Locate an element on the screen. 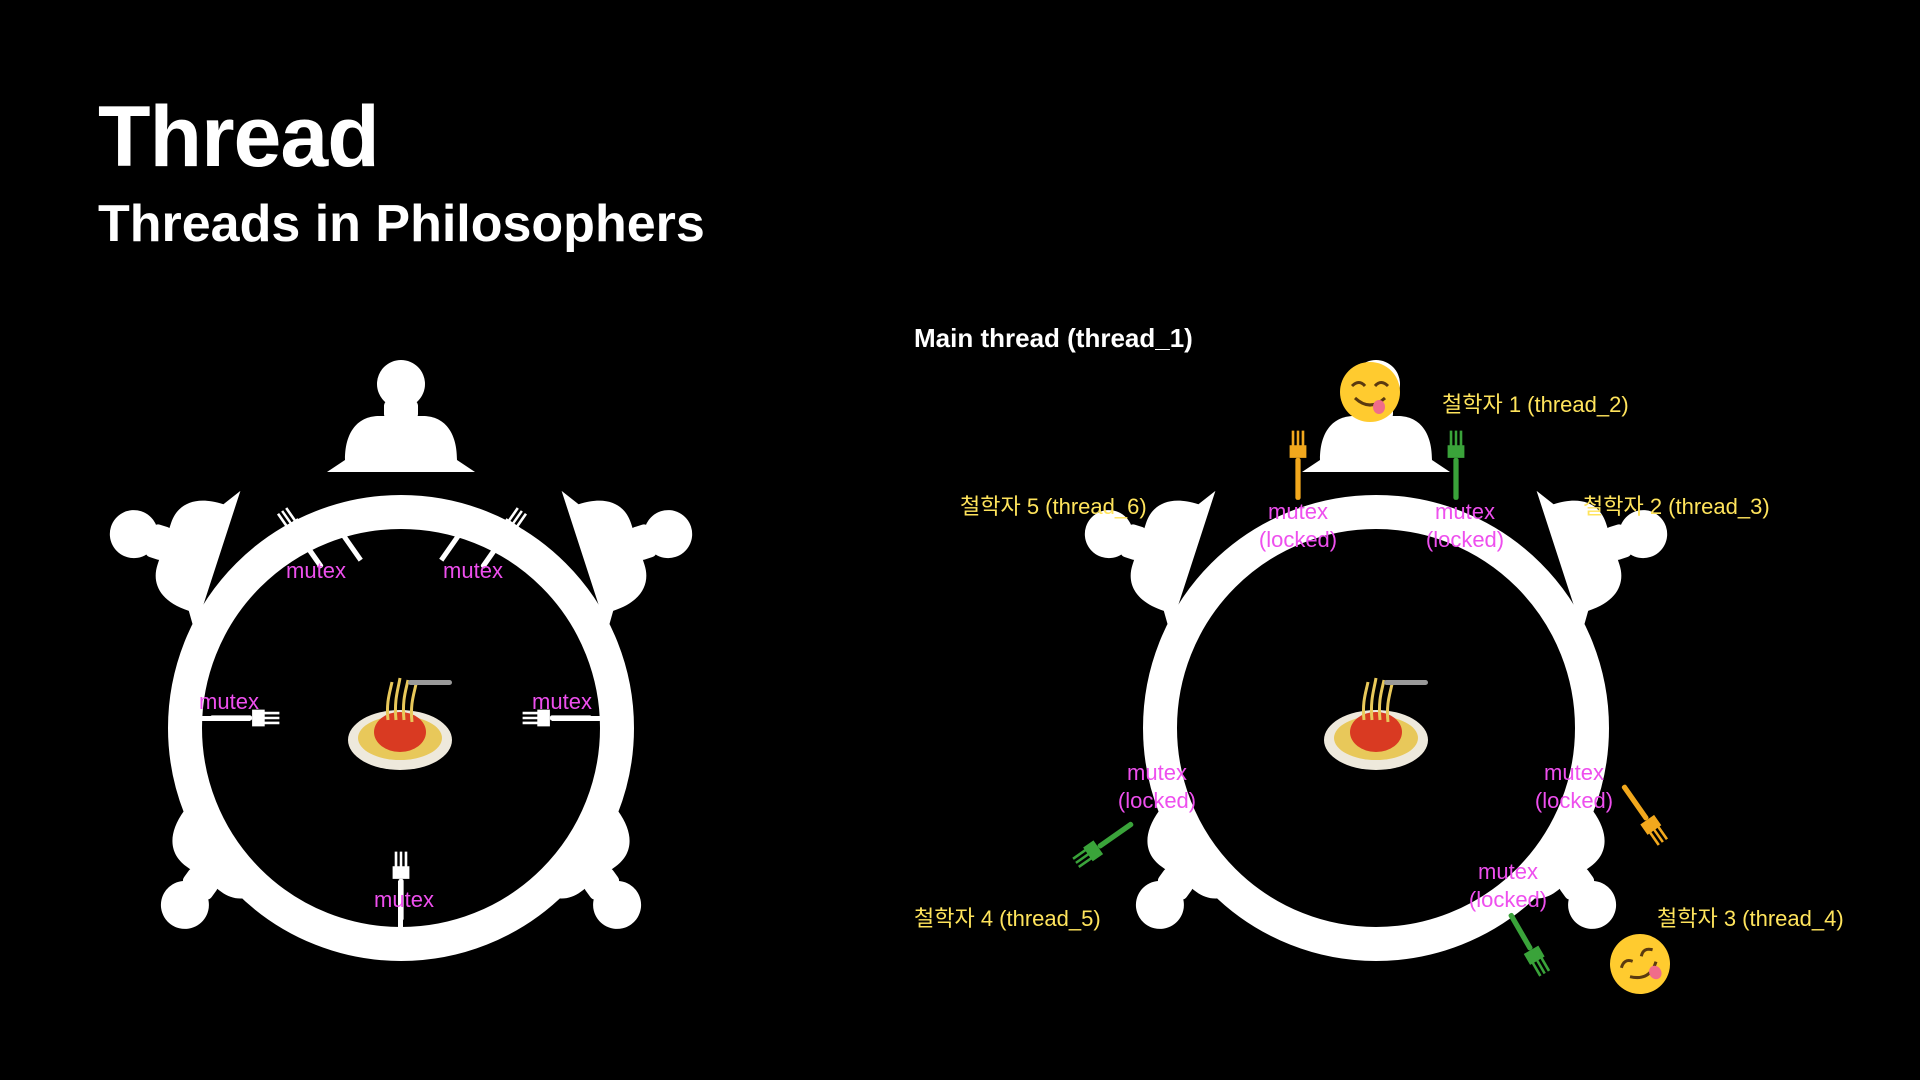  main-thread-label: Main thread (thread_1) is located at coordinates (1053, 338).